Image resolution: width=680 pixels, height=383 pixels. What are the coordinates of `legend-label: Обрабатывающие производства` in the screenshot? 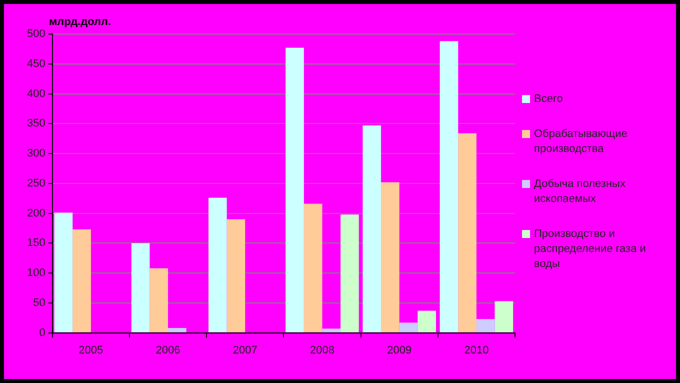 It's located at (581, 142).